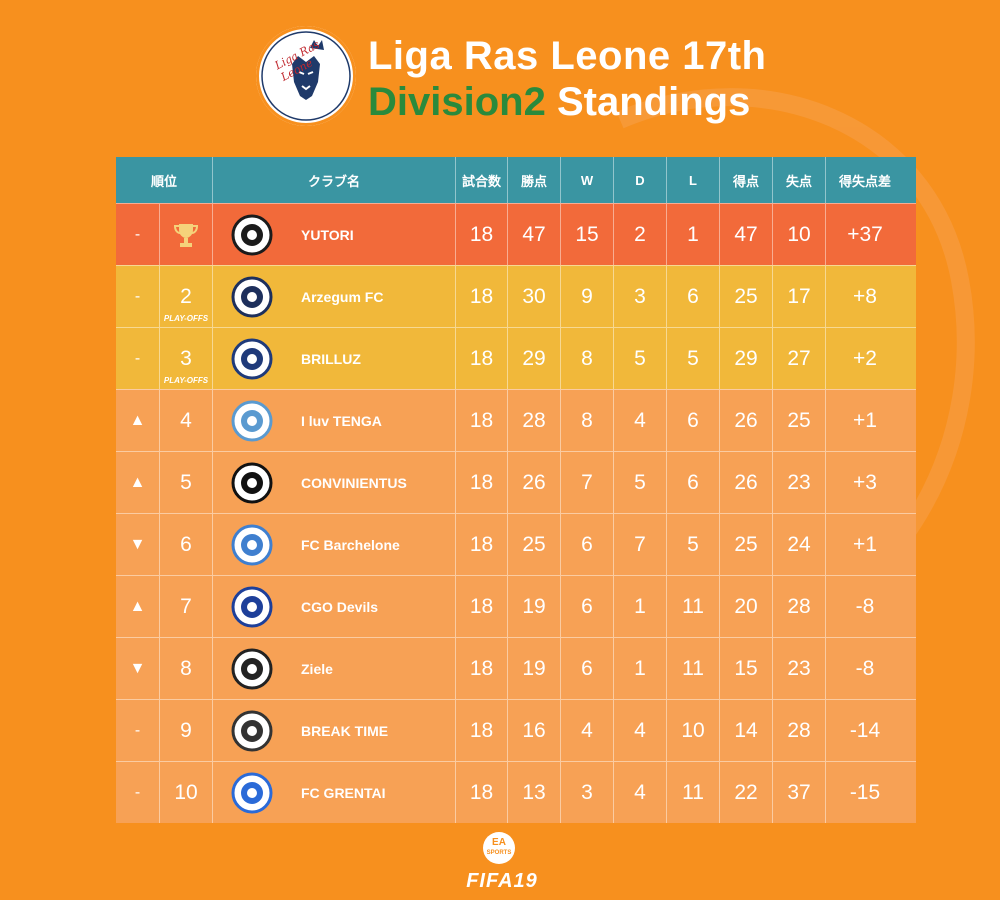  What do you see at coordinates (746, 234) in the screenshot?
I see `stat-gf: 47` at bounding box center [746, 234].